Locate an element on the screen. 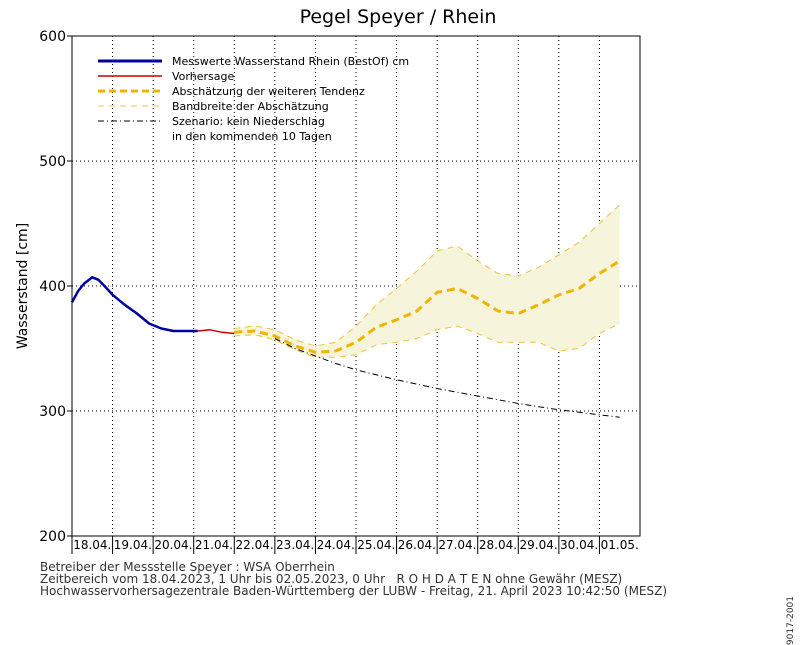 The width and height of the screenshot is (800, 645). x-tick-label: 30.04. is located at coordinates (579, 545).